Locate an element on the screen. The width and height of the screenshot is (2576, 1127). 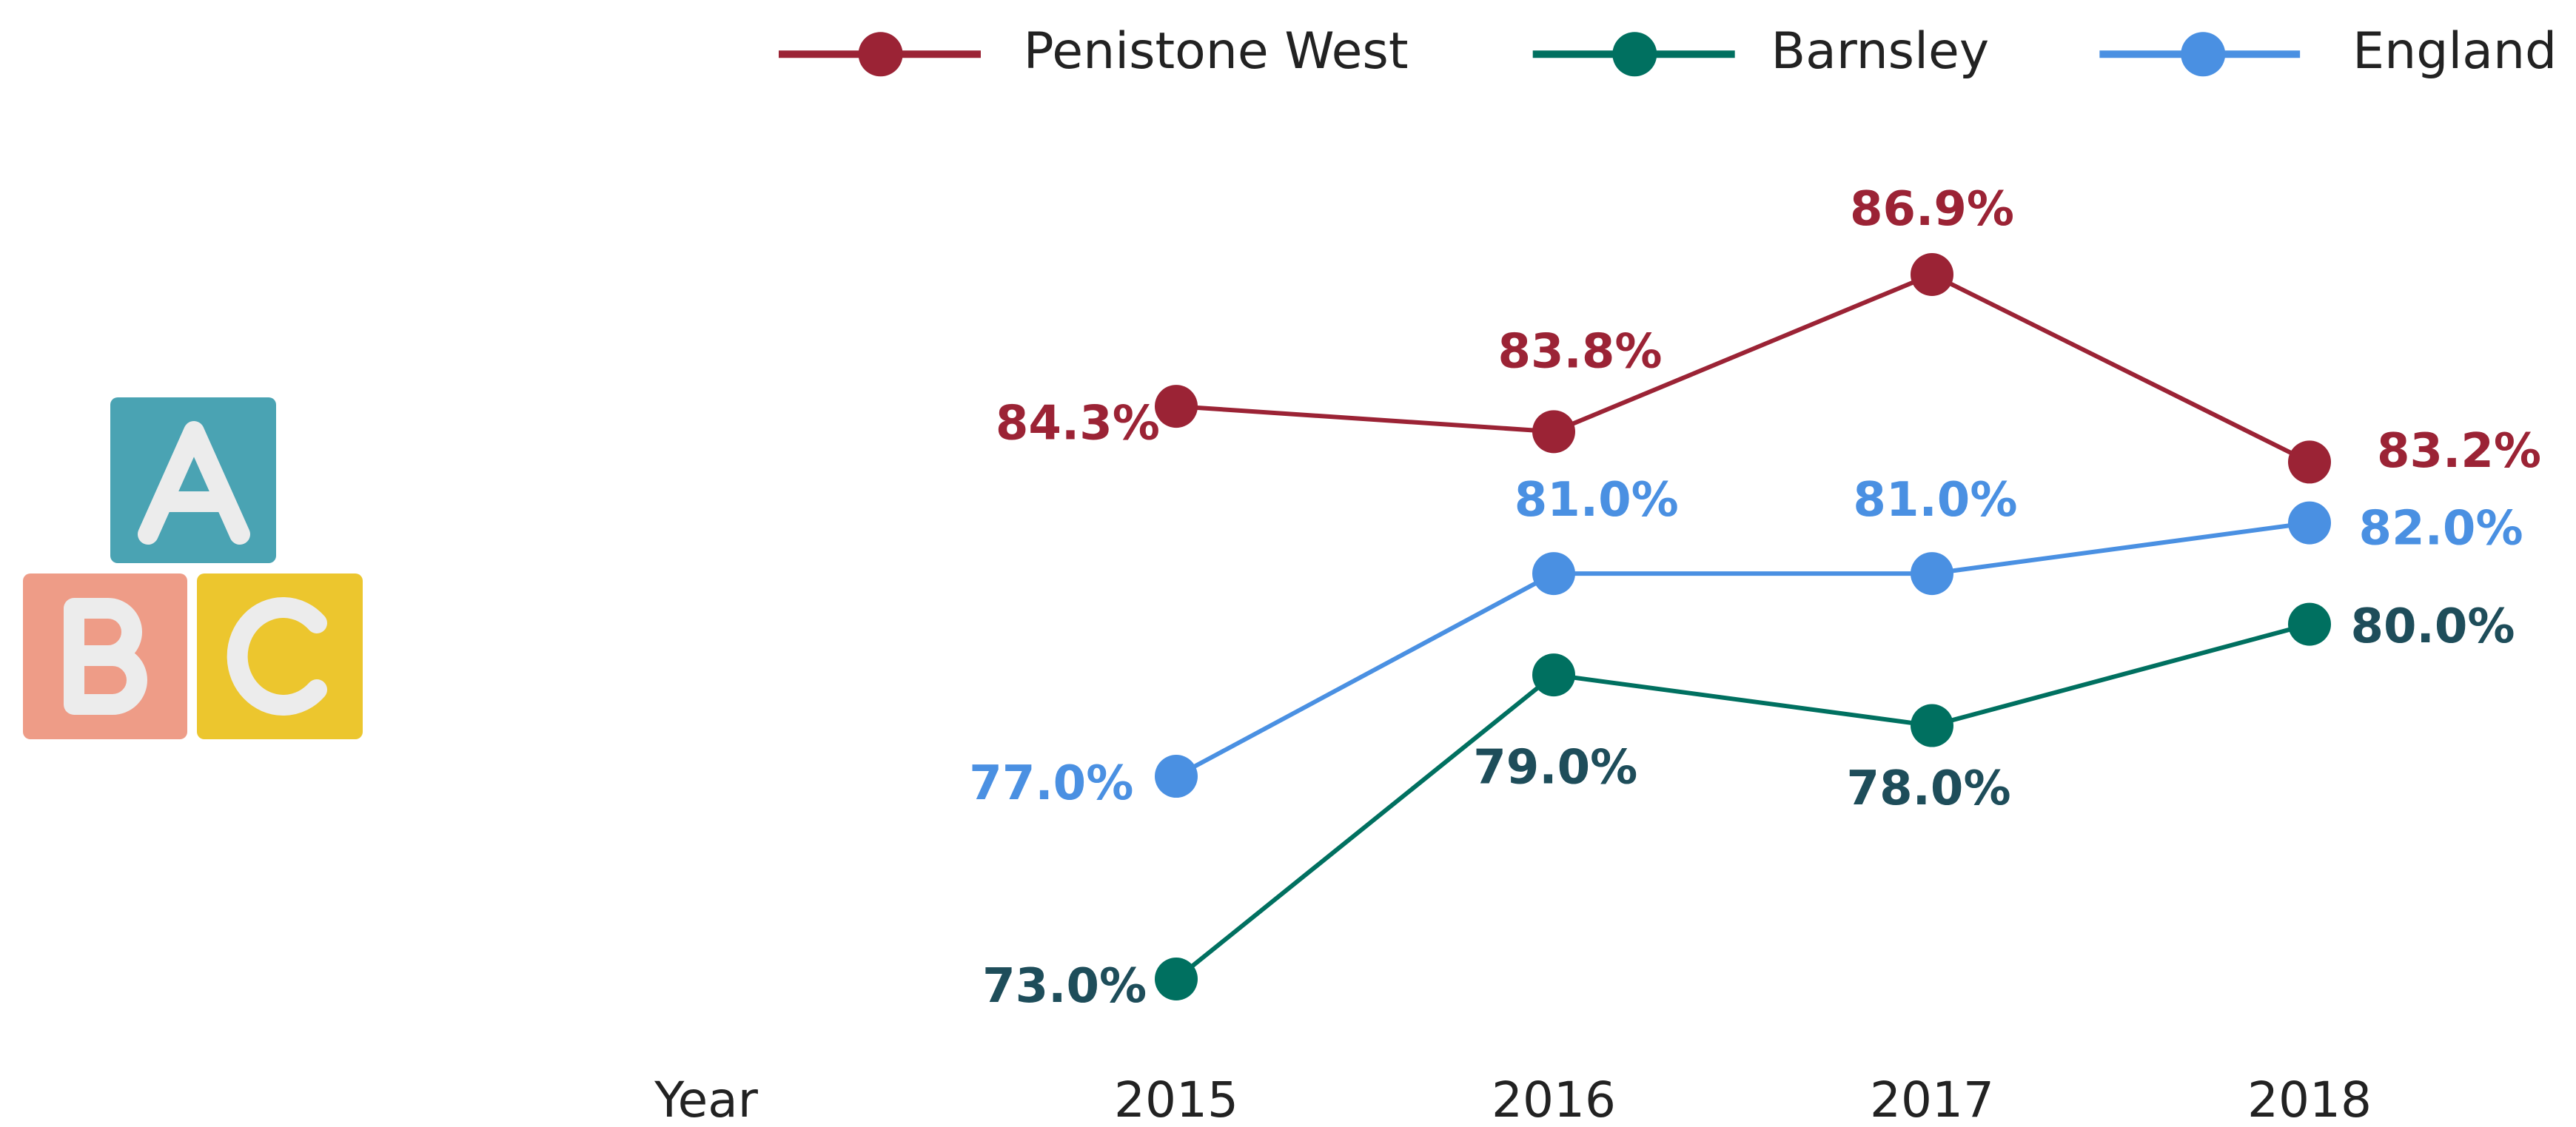
x-tick-label: 2018 is located at coordinates (2309, 1099).